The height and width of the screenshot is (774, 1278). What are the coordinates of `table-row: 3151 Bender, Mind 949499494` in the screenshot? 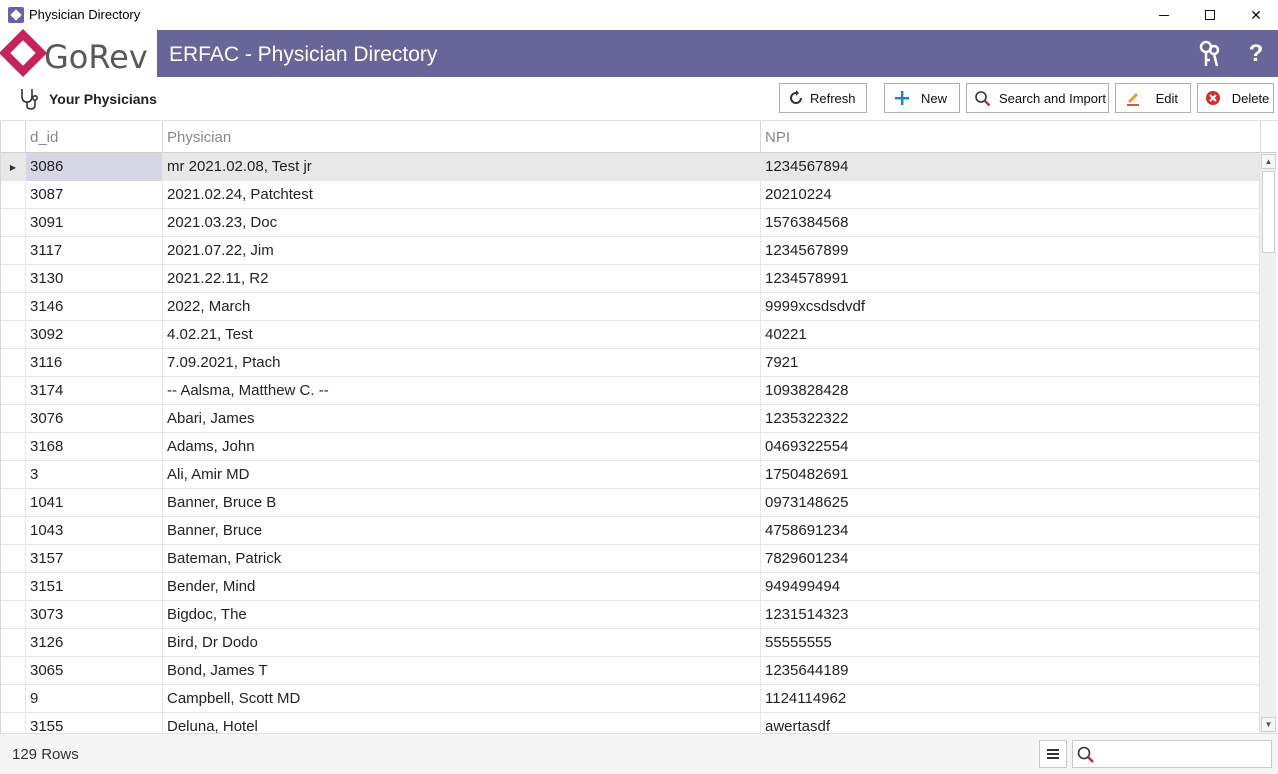 It's located at (631, 587).